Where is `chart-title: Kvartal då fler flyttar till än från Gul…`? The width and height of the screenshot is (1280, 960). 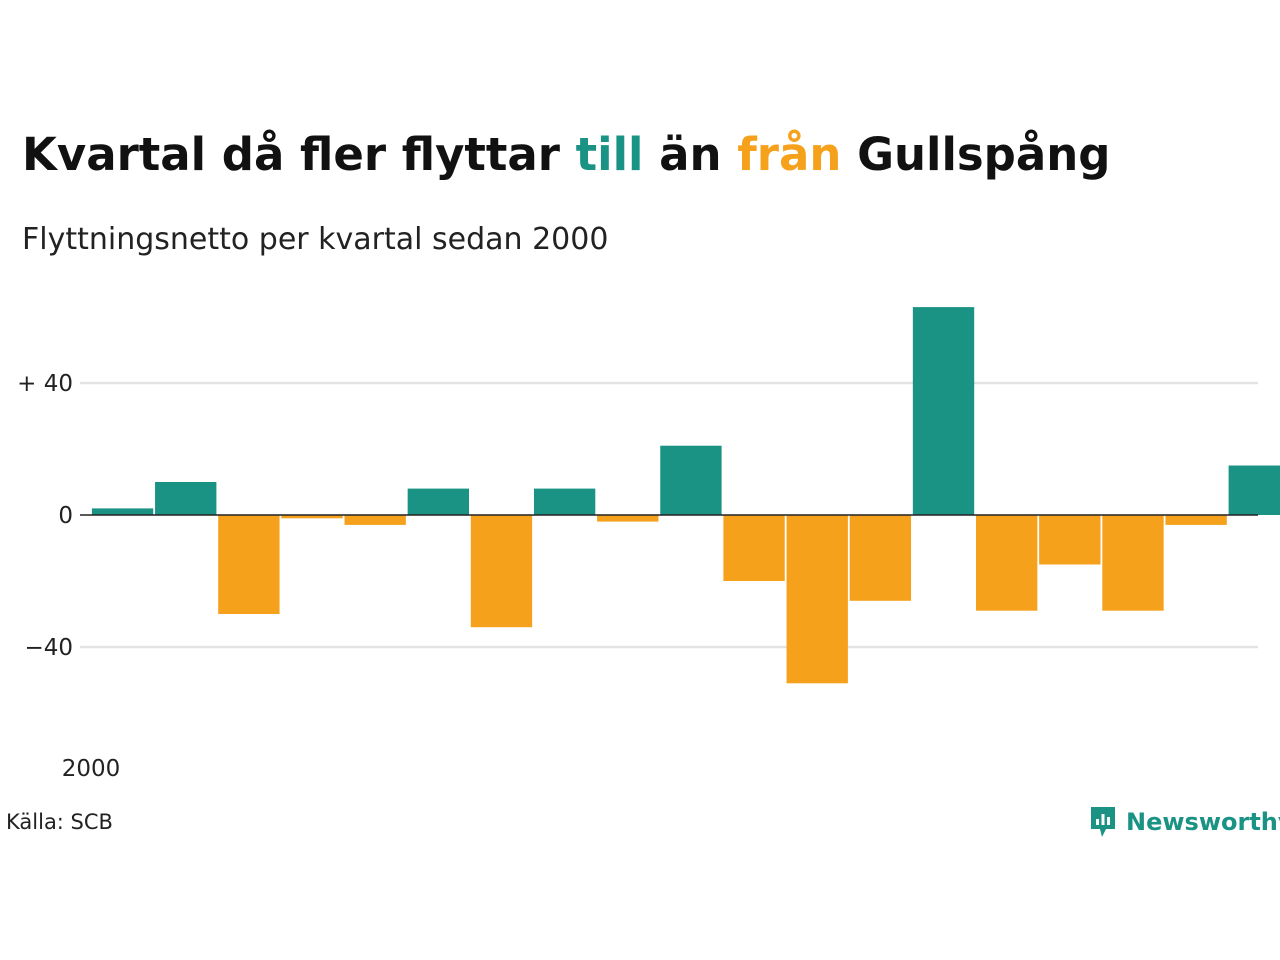
chart-title: Kvartal då fler flyttar till än från Gul… is located at coordinates (566, 154).